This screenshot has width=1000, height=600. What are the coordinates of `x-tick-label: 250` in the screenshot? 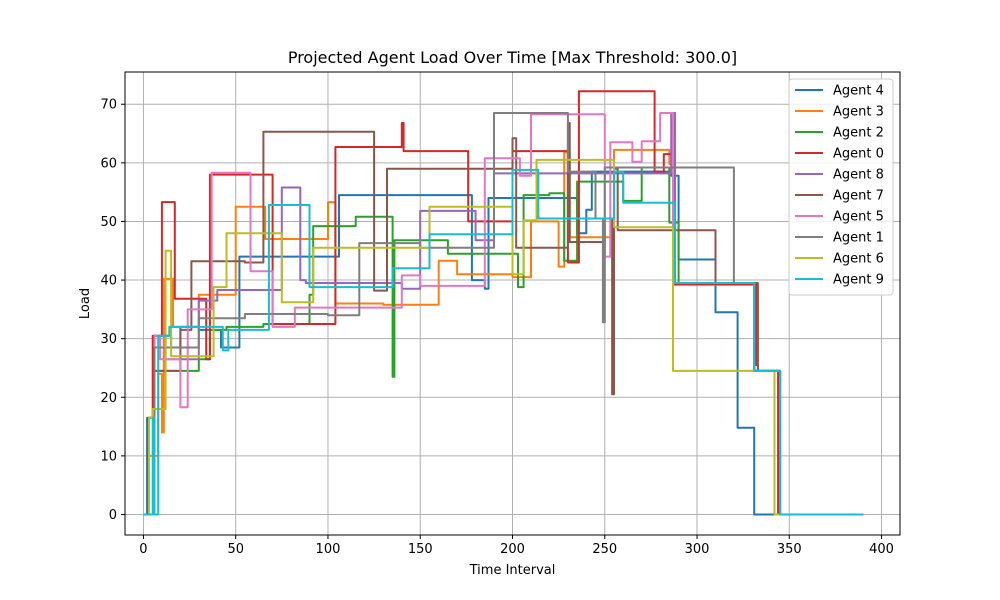 It's located at (604, 549).